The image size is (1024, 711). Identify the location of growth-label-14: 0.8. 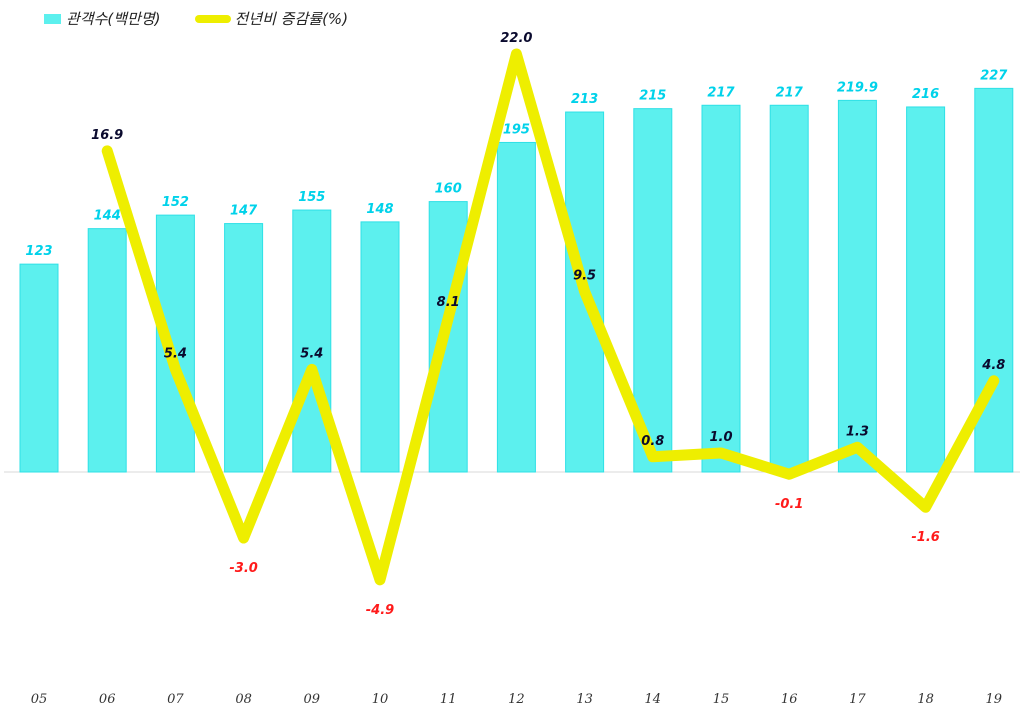
(652, 441).